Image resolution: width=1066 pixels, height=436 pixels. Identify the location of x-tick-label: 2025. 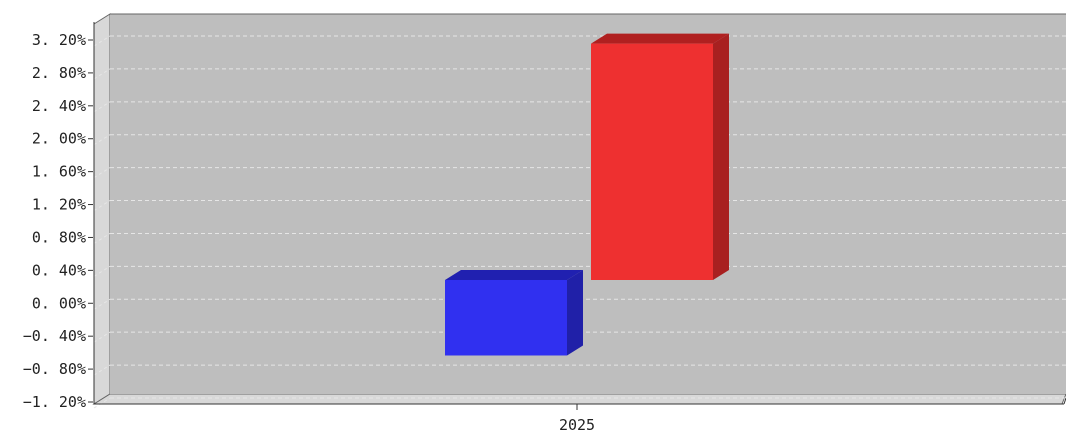
(577, 425).